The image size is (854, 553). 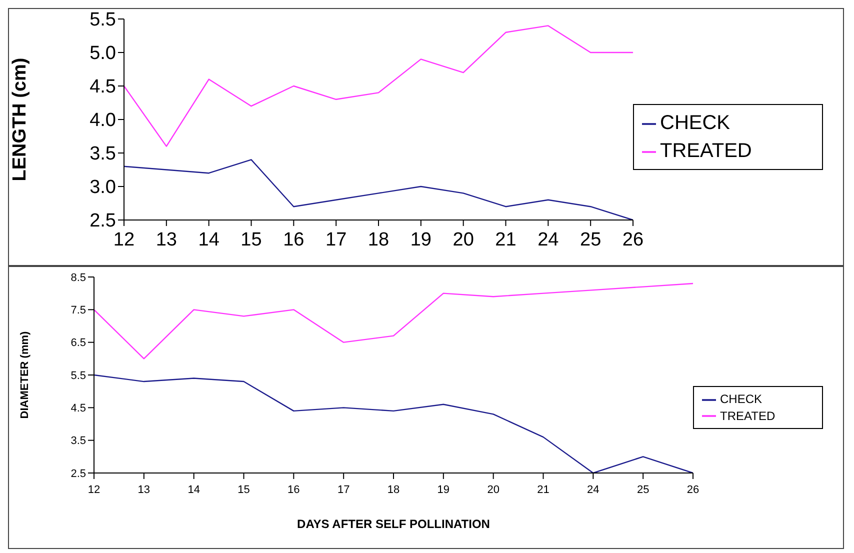 I want to click on x-axis-title: DAYS AFTER SELF POLLINATION, so click(x=393, y=524).